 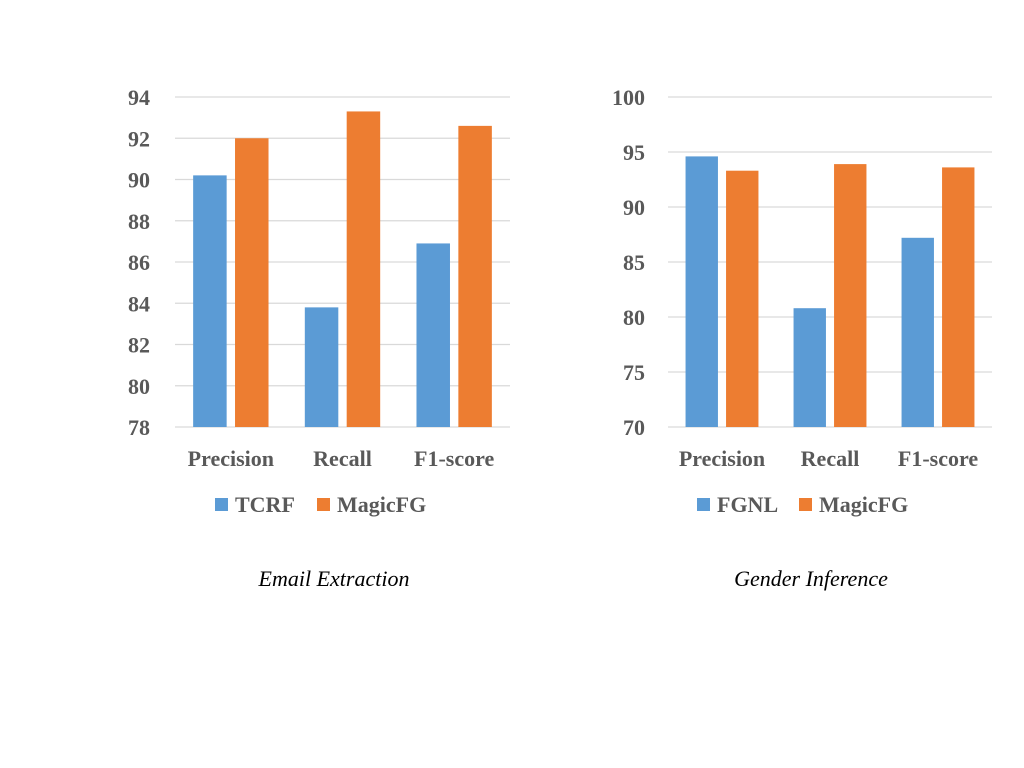 What do you see at coordinates (210, 301) in the screenshot?
I see `bar-tcrf-precision` at bounding box center [210, 301].